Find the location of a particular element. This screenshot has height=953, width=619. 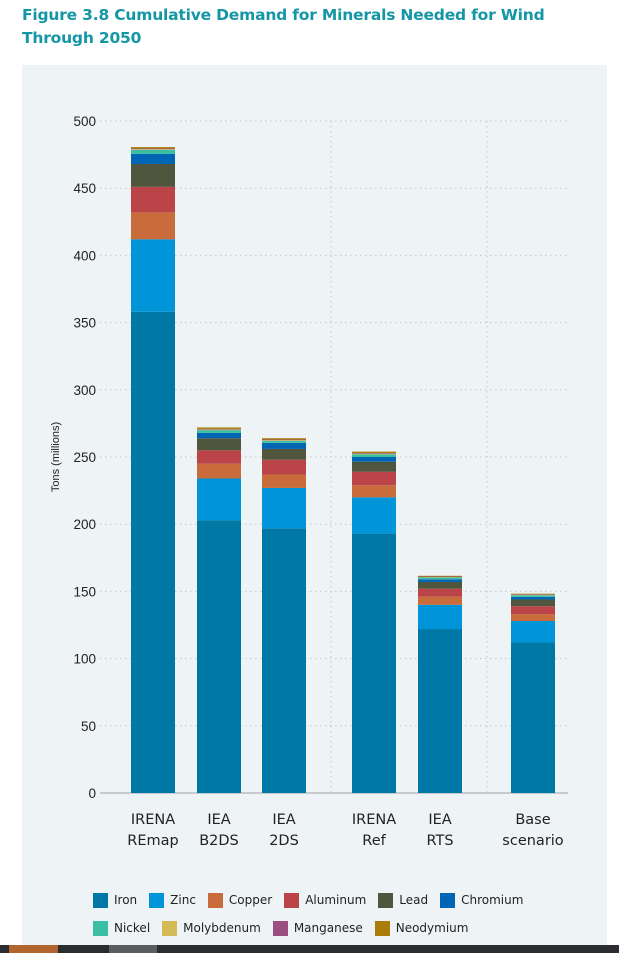

legend-item-iron: Iron is located at coordinates (115, 900).